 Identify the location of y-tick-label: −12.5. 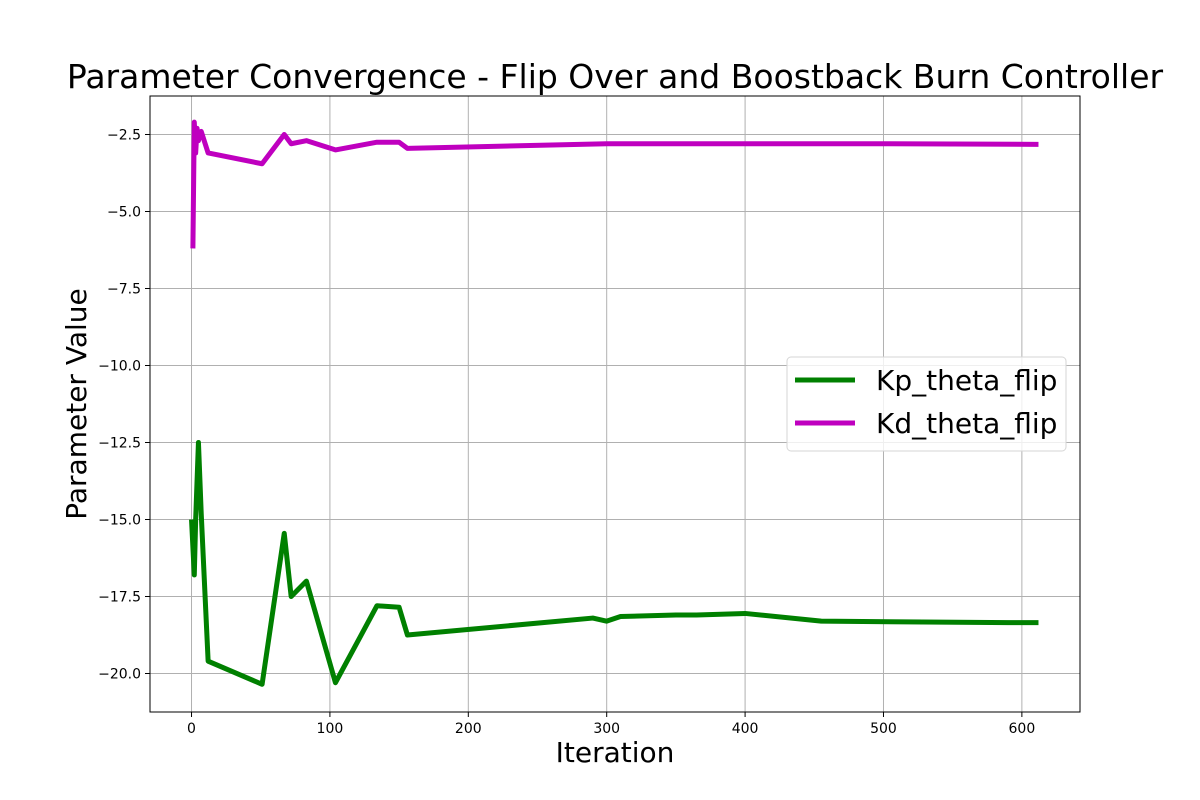
(119, 444).